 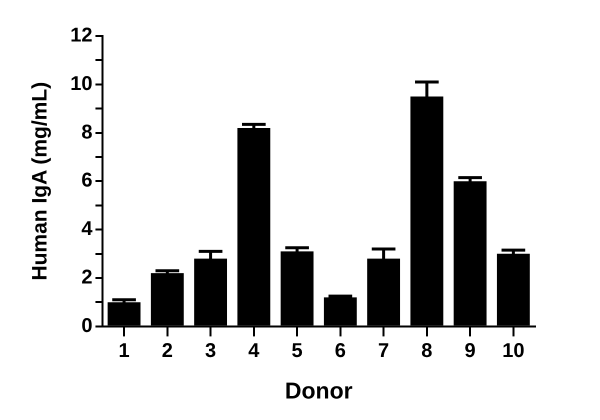 I want to click on x-tick-label: 3, so click(x=210, y=351).